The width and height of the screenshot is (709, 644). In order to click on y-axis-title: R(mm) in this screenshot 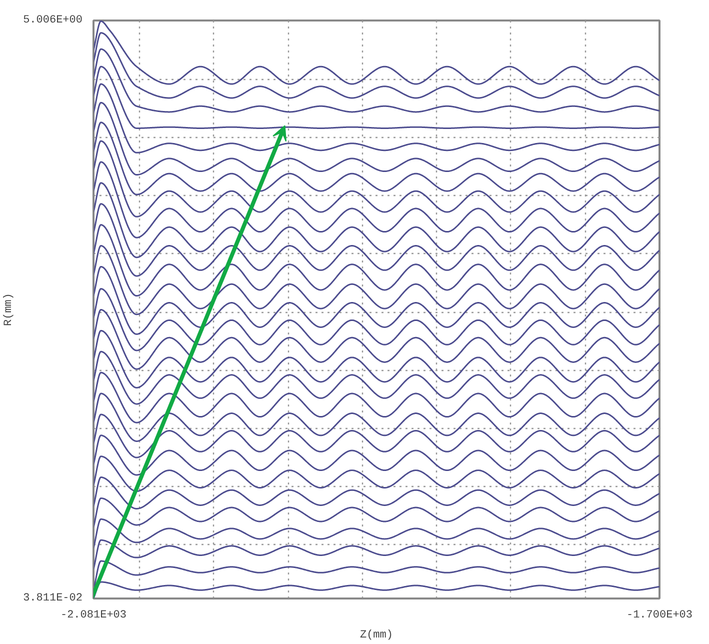, I will do `click(9, 309)`.